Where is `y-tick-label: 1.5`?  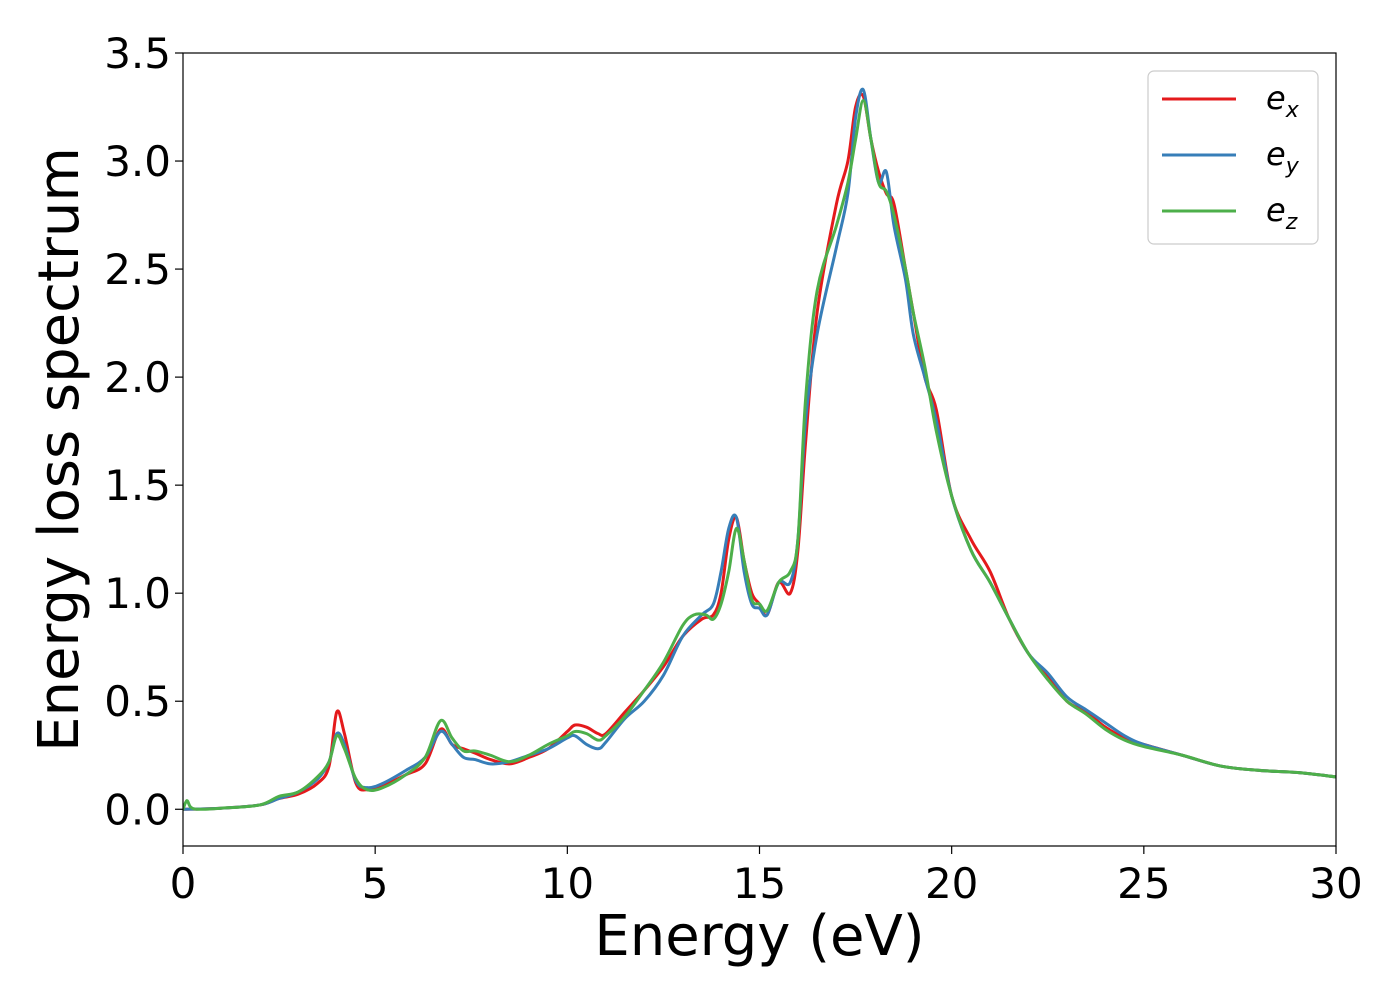 y-tick-label: 1.5 is located at coordinates (137, 485).